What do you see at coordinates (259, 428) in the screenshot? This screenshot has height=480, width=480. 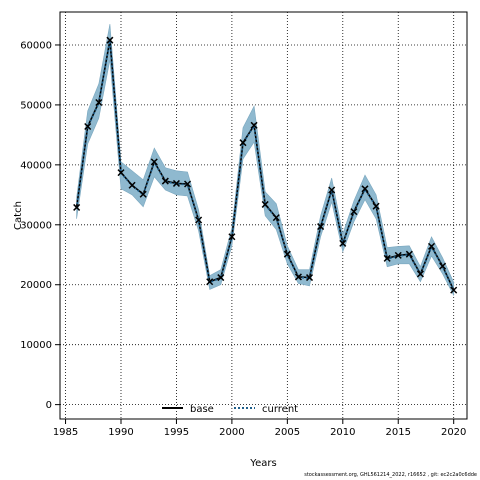 I see `x-axis-ticks: 1985 1990 1995 2000 2005 2010 2015 2020` at bounding box center [259, 428].